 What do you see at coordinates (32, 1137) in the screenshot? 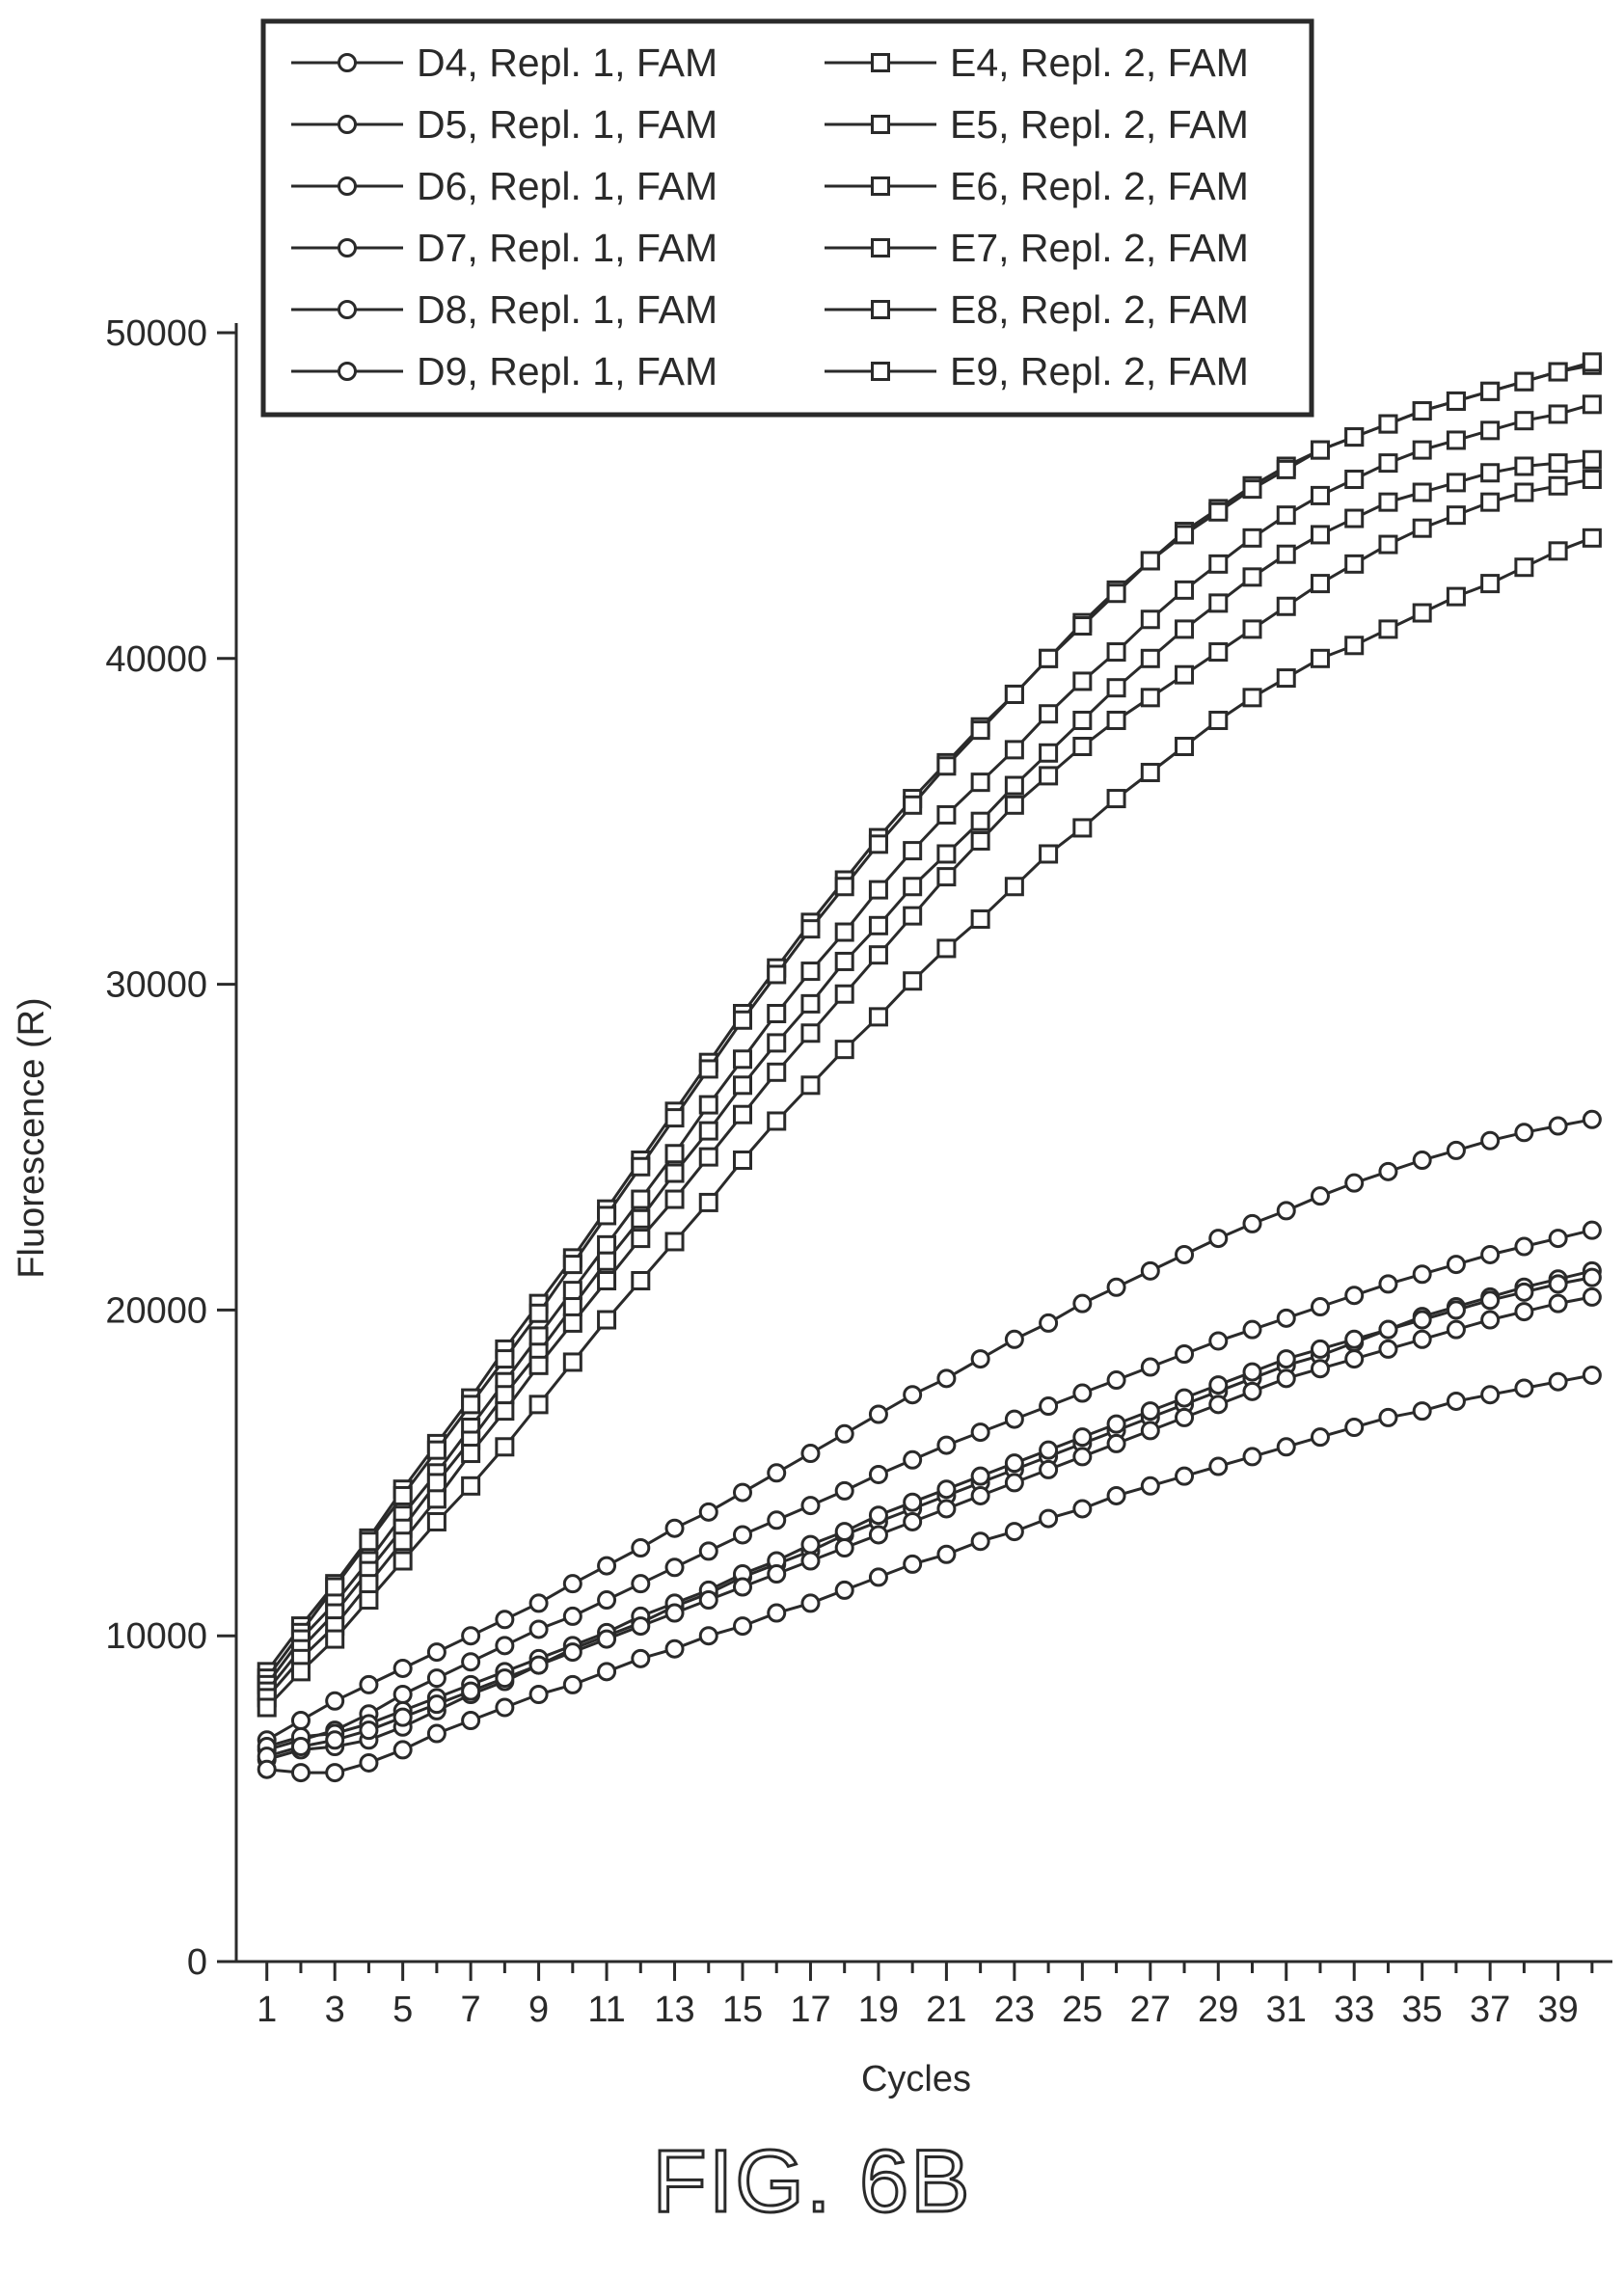
I see `y-axis-title: Fluorescence (R)` at bounding box center [32, 1137].